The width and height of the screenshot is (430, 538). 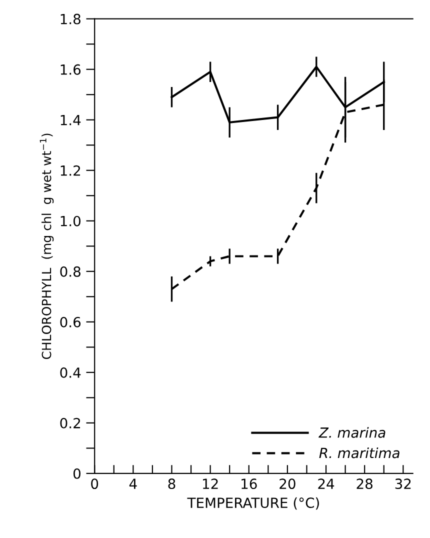 What do you see at coordinates (253, 503) in the screenshot?
I see `x-axis-title: TEMPERATURE (°C)` at bounding box center [253, 503].